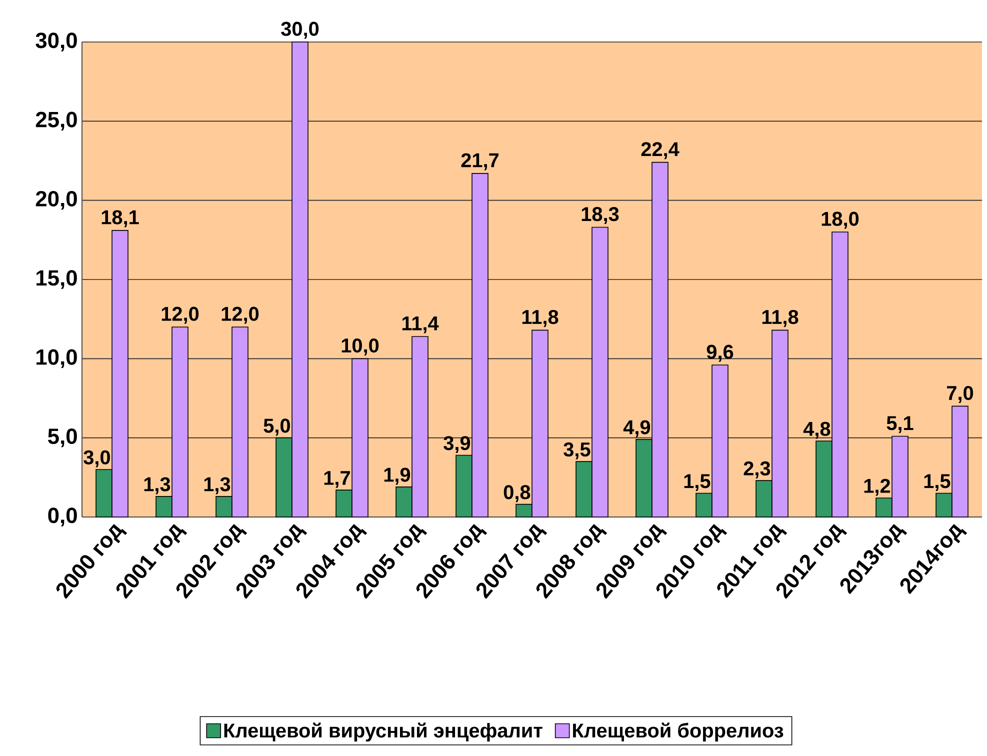 Image resolution: width=987 pixels, height=756 pixels. What do you see at coordinates (636, 429) in the screenshot?
I see `data-label: 4,9` at bounding box center [636, 429].